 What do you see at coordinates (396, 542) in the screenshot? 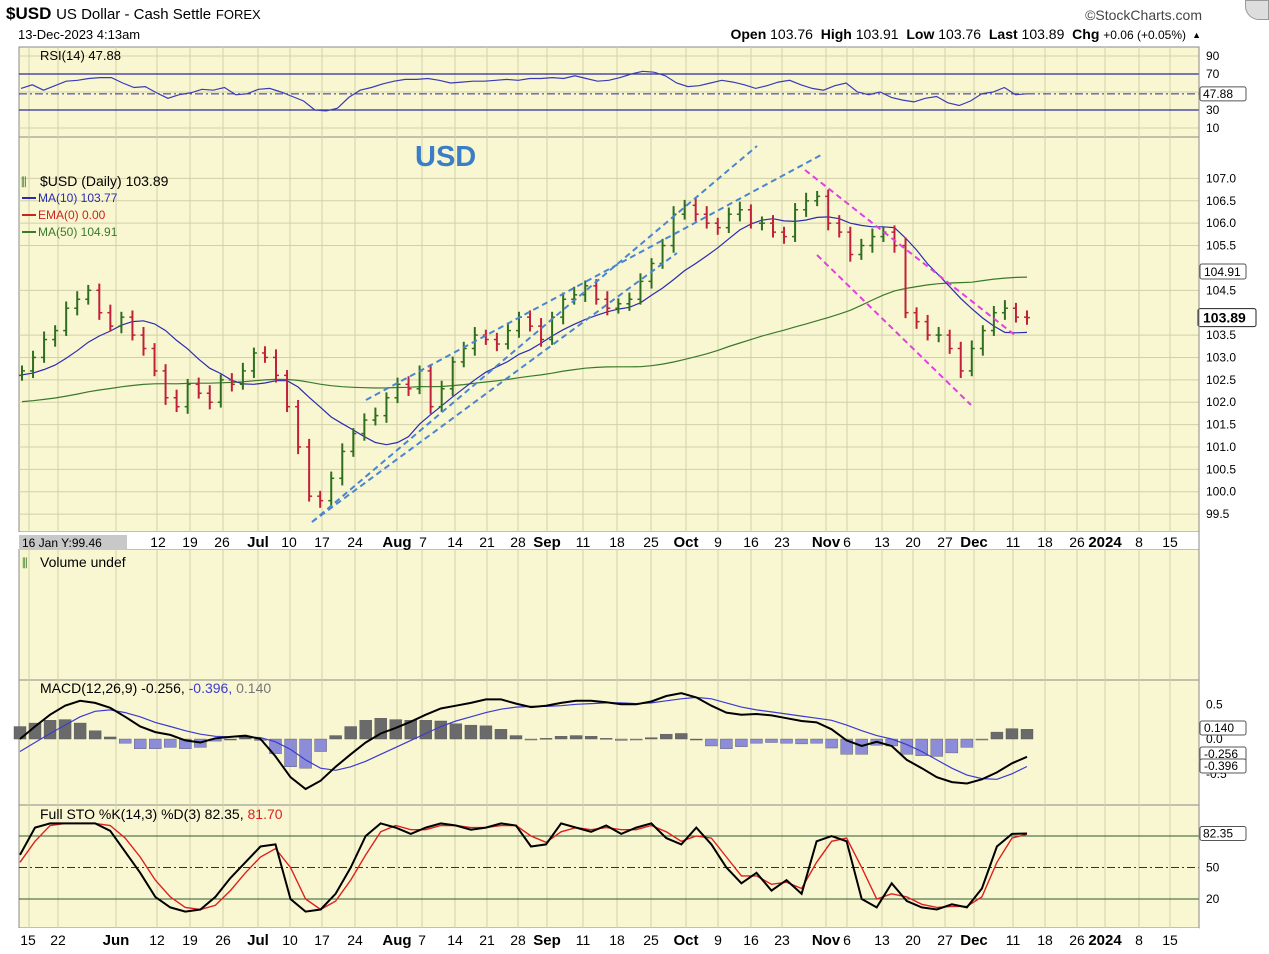
I see `date-tick-label: Aug` at bounding box center [396, 542].